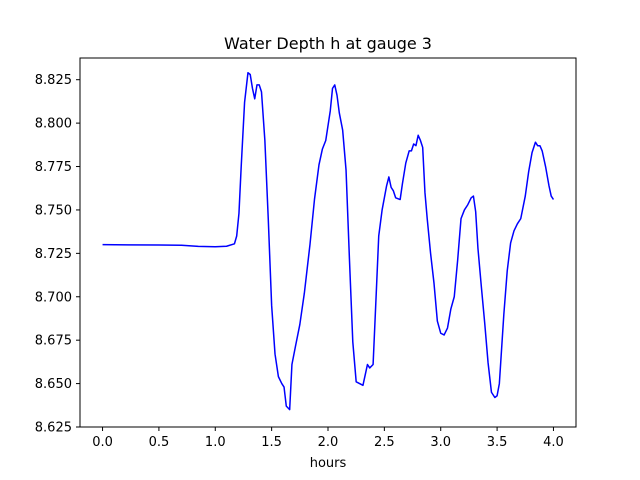 The height and width of the screenshot is (480, 640). I want to click on y-tick-label: 8.625, so click(53, 428).